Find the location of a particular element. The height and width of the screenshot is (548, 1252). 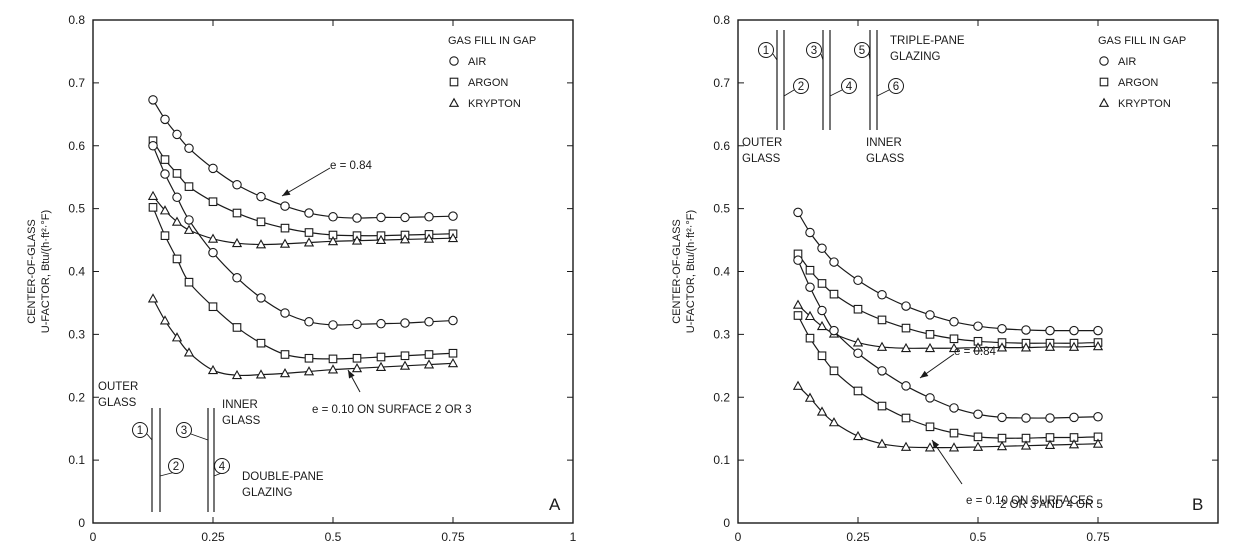

annotation-low-e-arrow-head is located at coordinates (936, 444).